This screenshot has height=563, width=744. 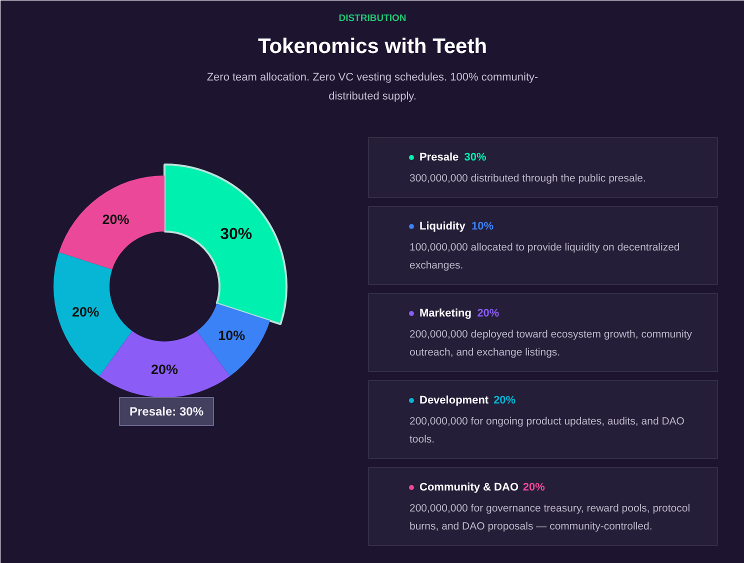 What do you see at coordinates (483, 226) in the screenshot?
I see `text: 10%` at bounding box center [483, 226].